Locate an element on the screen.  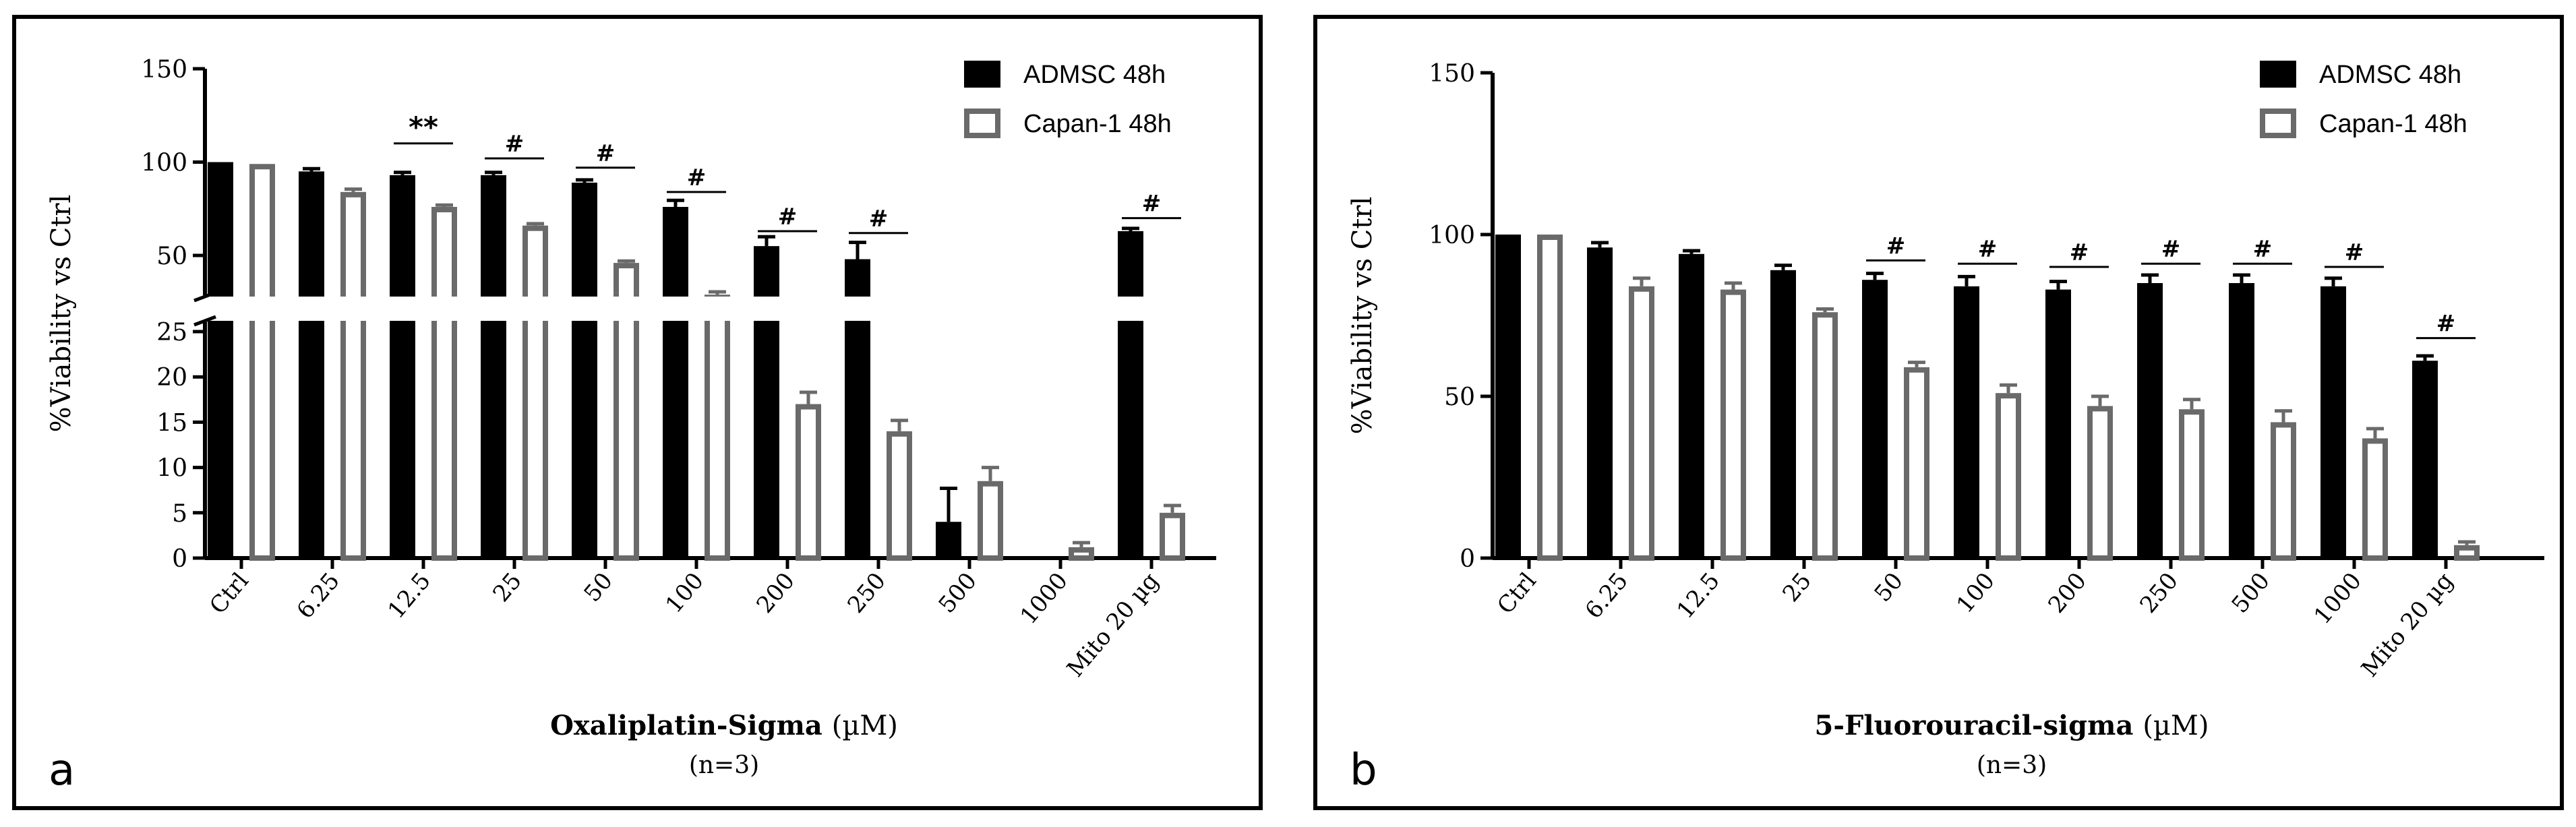
y-tick-label: 15 is located at coordinates (171, 423).